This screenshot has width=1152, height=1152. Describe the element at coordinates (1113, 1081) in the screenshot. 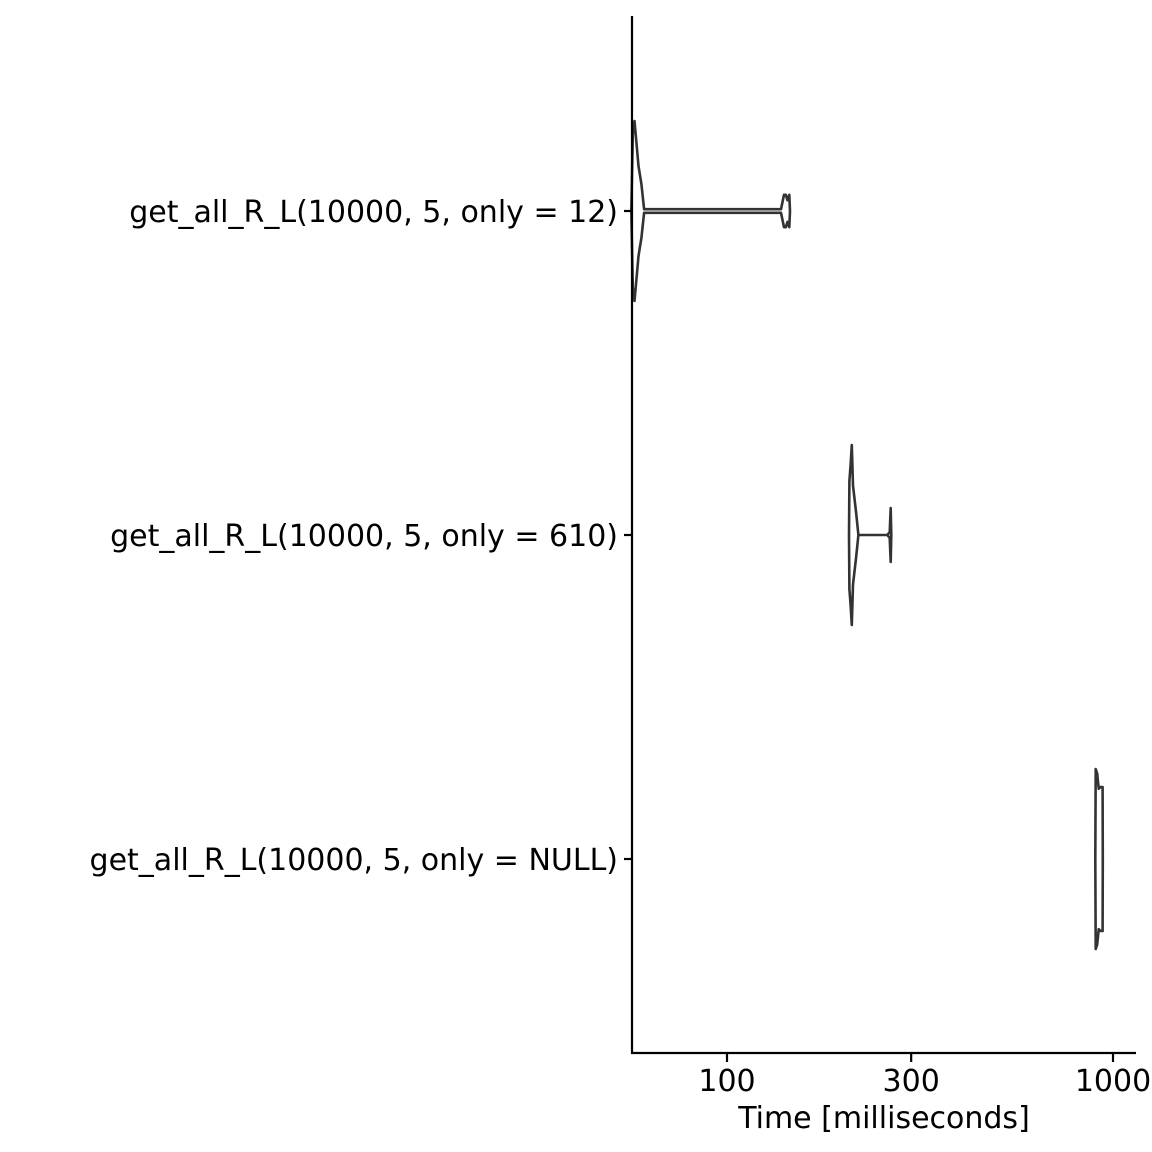

I see `x-tick-label: 1000` at that location.